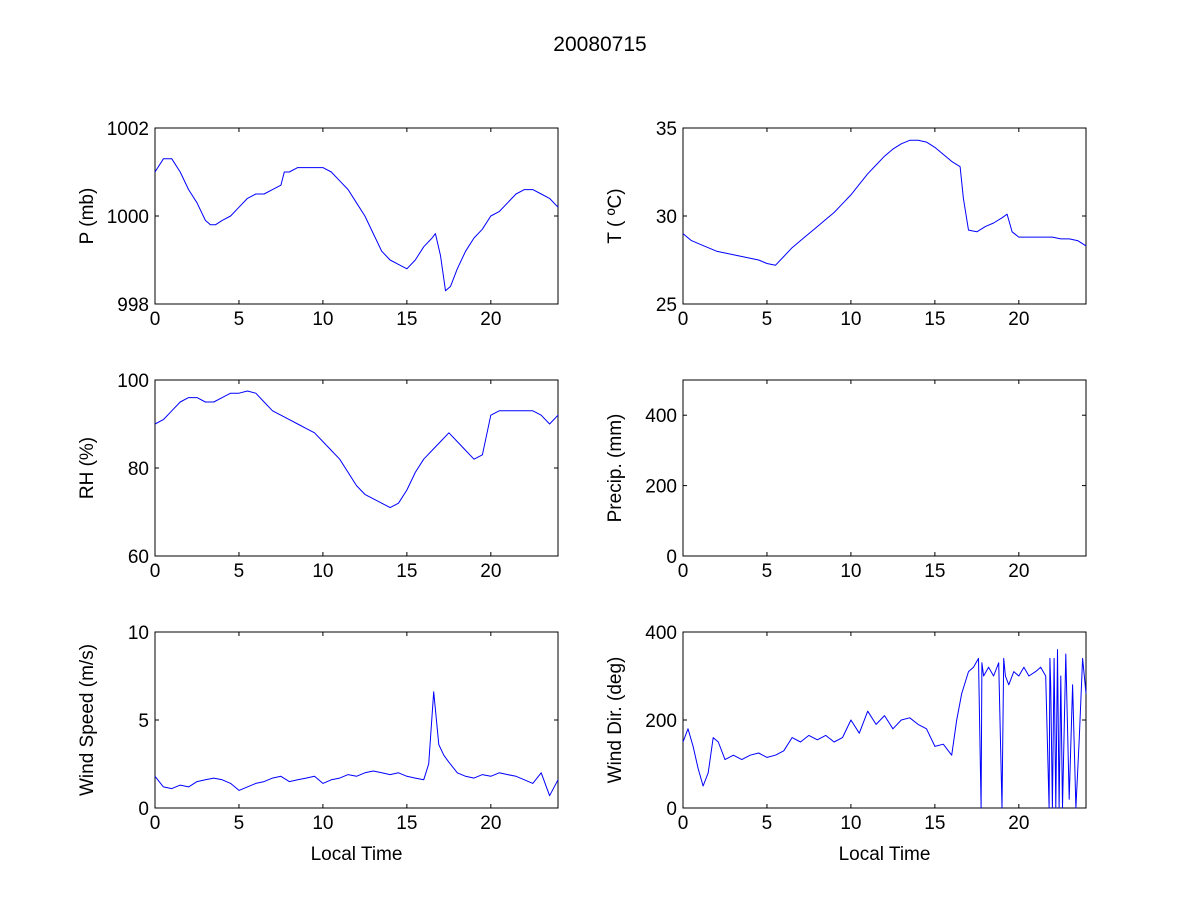 This screenshot has height=900, width=1200. I want to click on y-tick-label: 1000, so click(128, 217).